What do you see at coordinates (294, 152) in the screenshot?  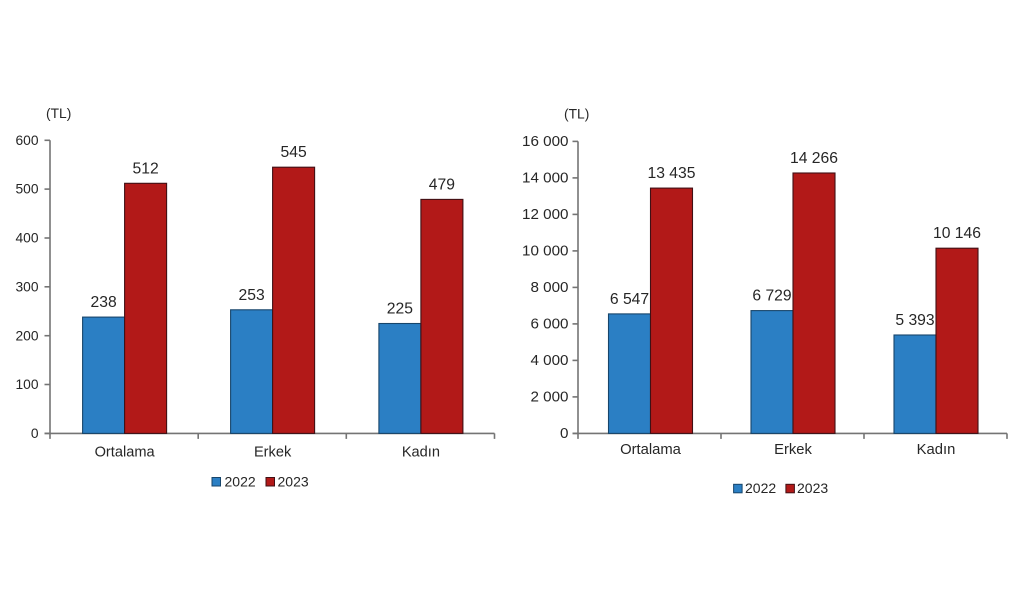 I see `svg-text: 545` at bounding box center [294, 152].